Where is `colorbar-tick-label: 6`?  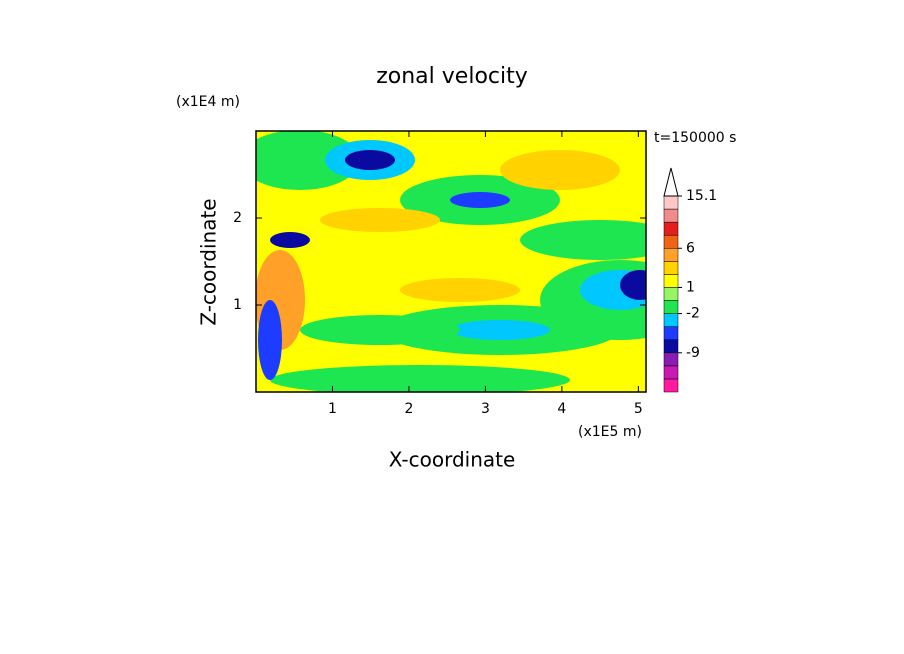 colorbar-tick-label: 6 is located at coordinates (690, 248).